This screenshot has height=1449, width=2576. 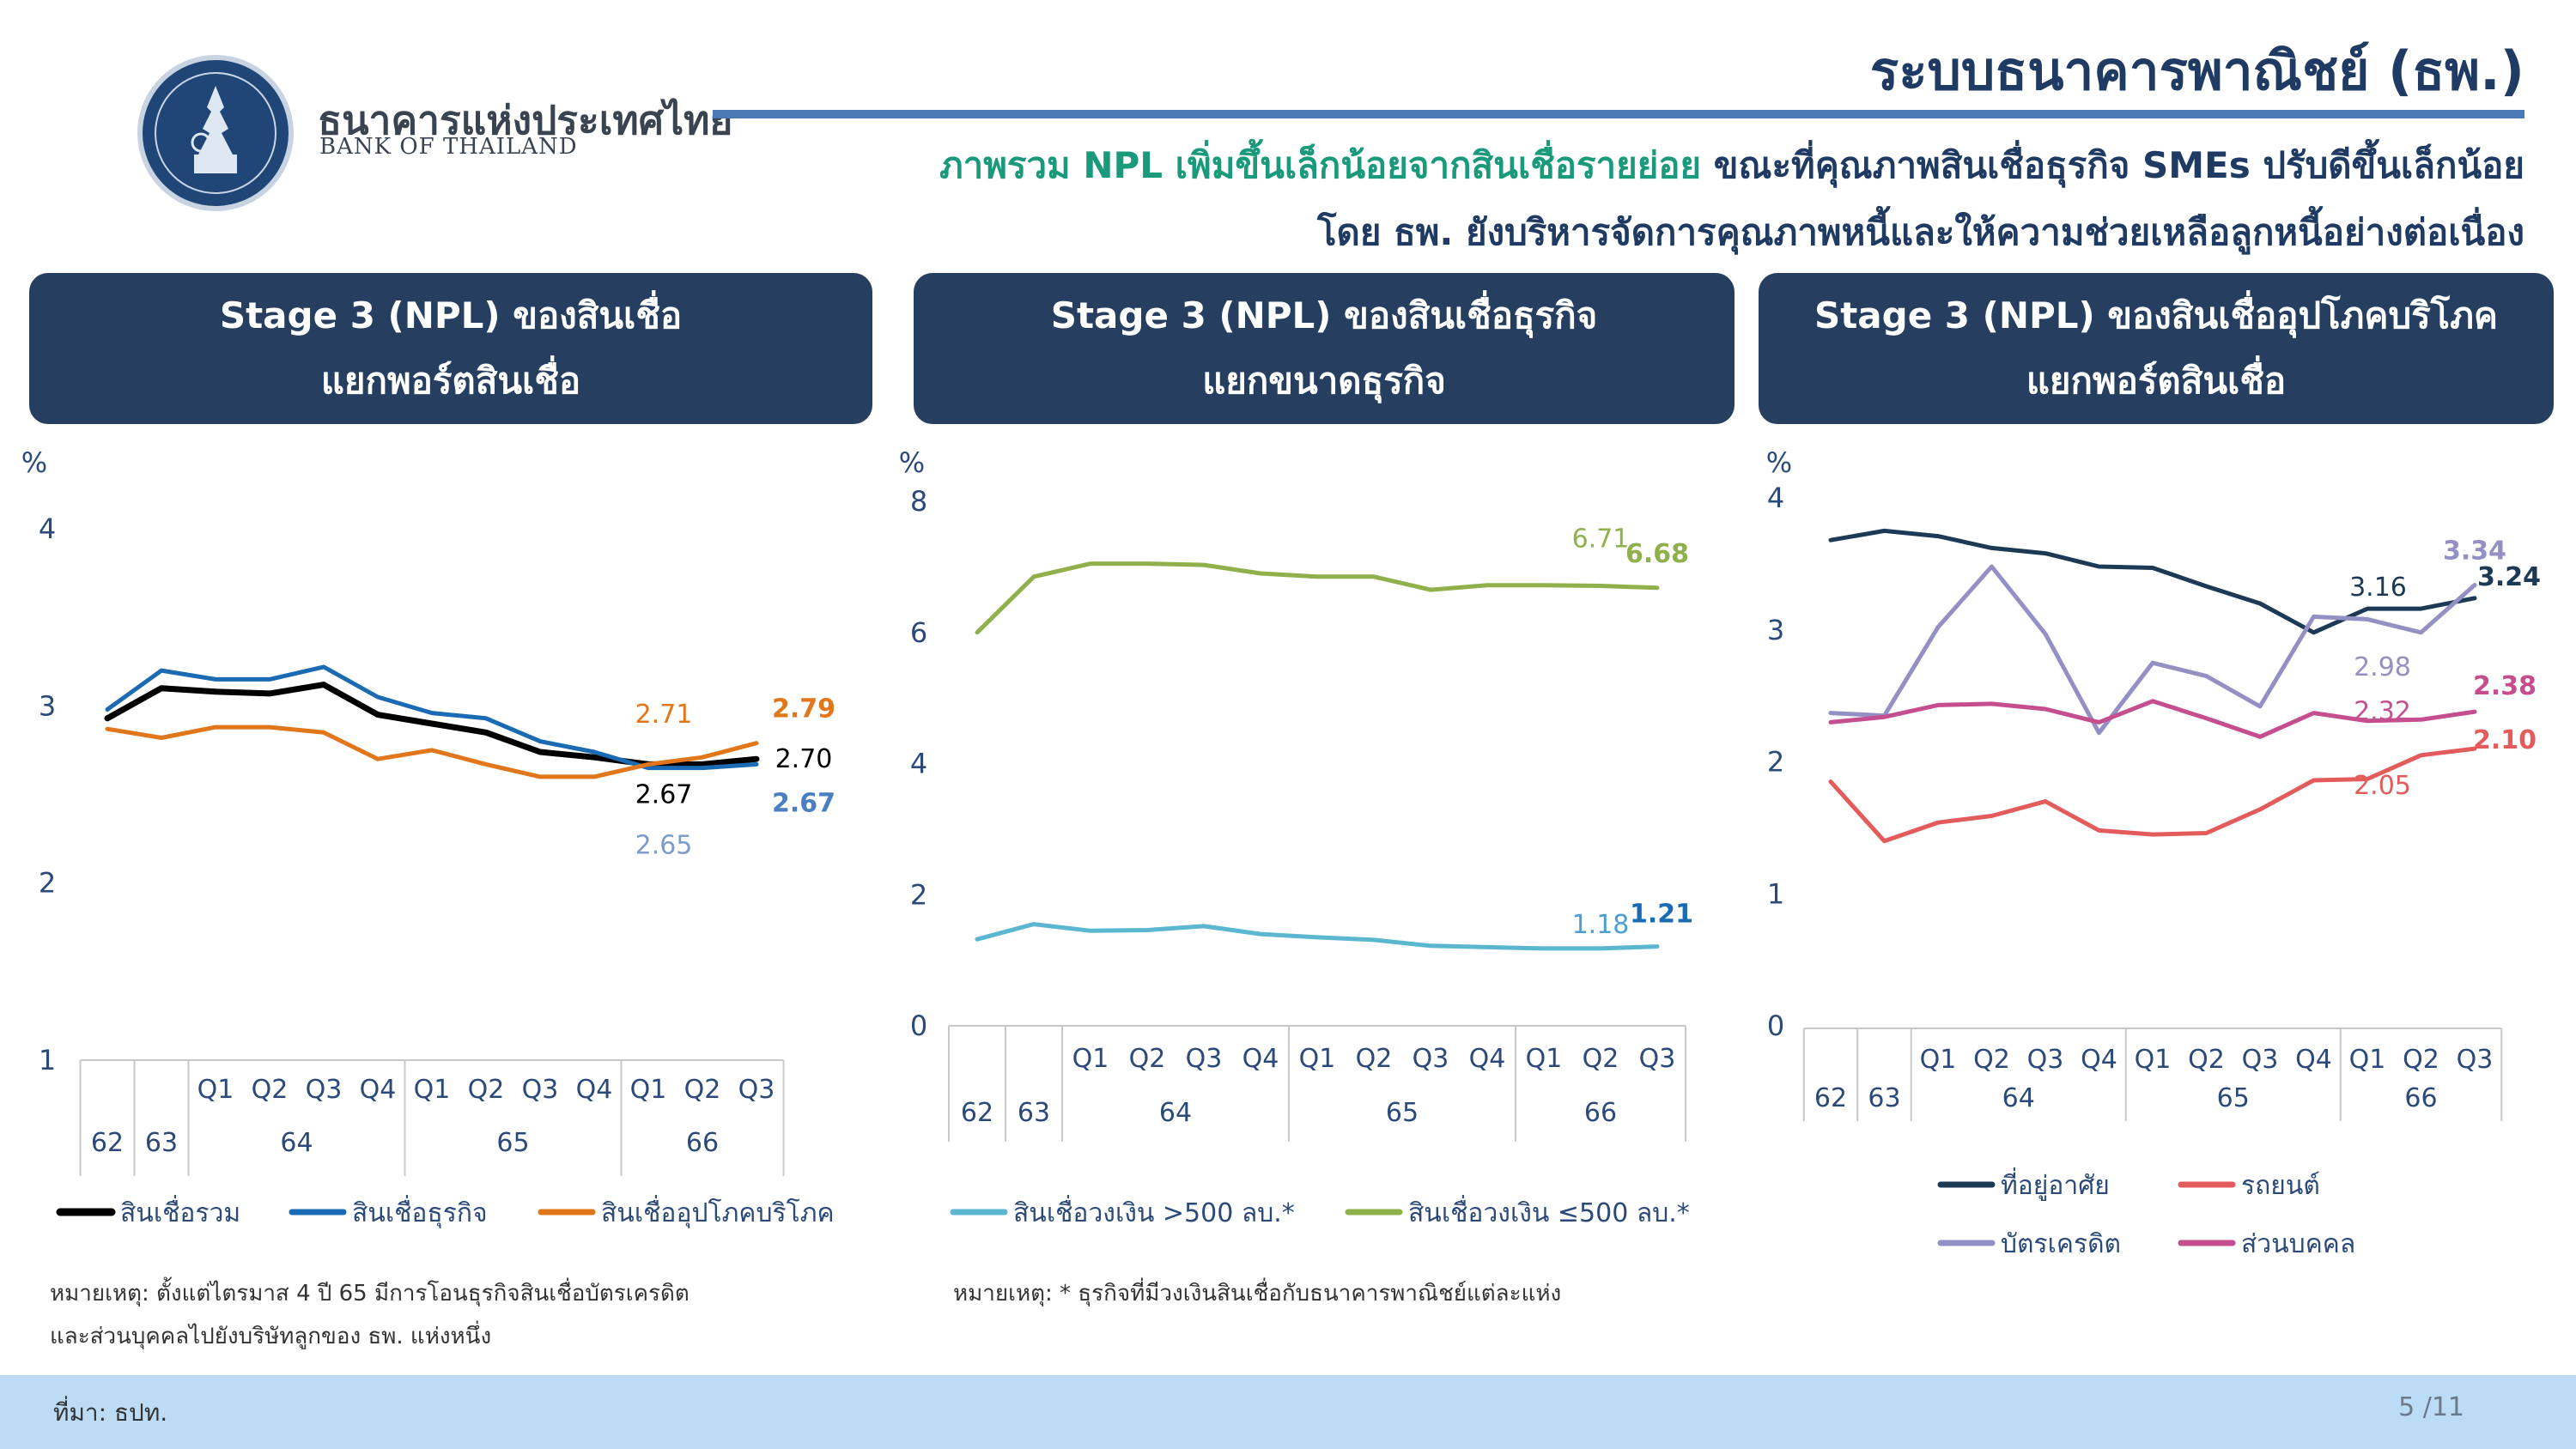 What do you see at coordinates (2431, 1407) in the screenshot?
I see `page-number: 5 /11` at bounding box center [2431, 1407].